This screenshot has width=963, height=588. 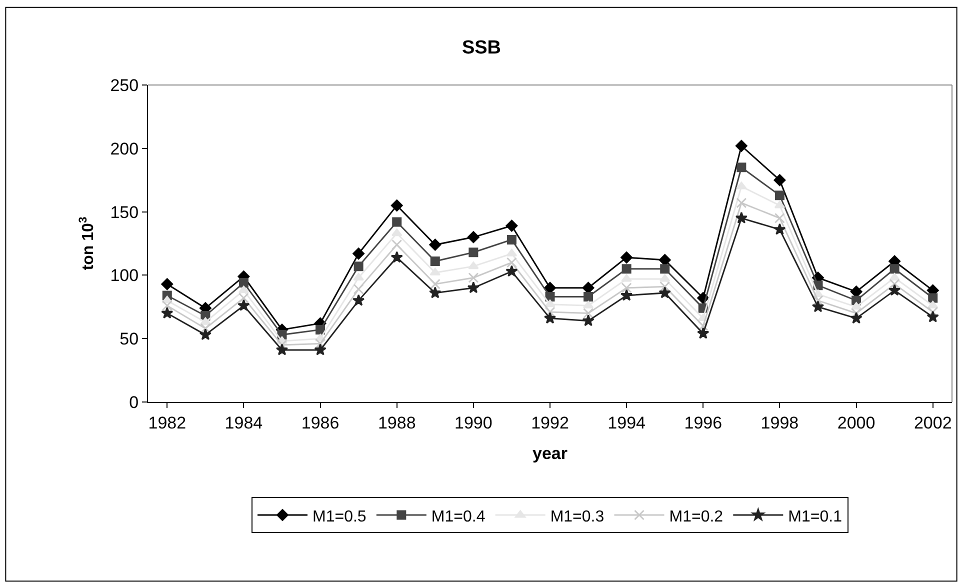 I want to click on x-tick-label: 1988, so click(x=397, y=422).